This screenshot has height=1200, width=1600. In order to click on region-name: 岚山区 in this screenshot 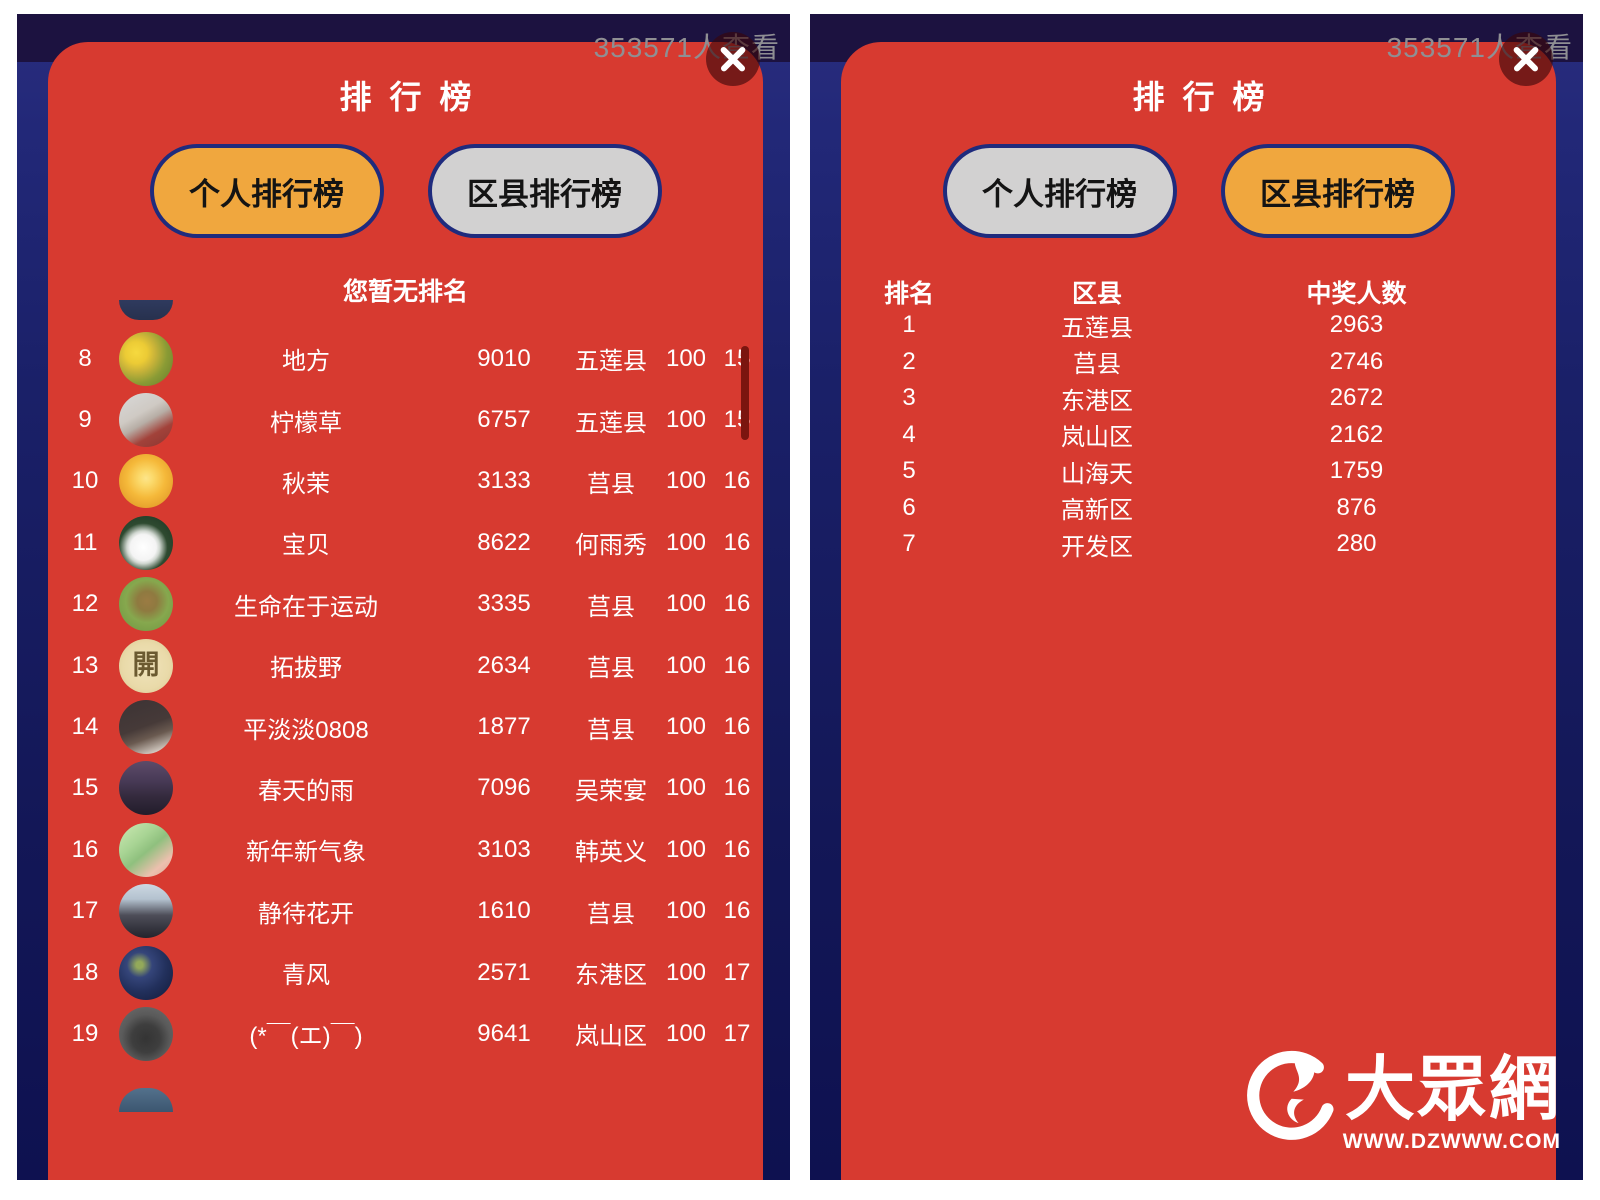, I will do `click(611, 1037)`.